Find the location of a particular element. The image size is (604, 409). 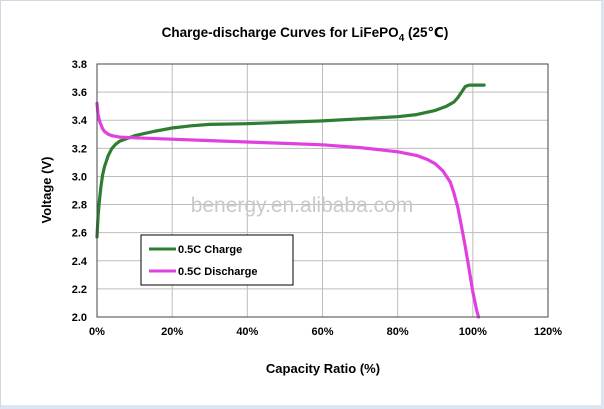

x-tick-label: 60% is located at coordinates (322, 332).